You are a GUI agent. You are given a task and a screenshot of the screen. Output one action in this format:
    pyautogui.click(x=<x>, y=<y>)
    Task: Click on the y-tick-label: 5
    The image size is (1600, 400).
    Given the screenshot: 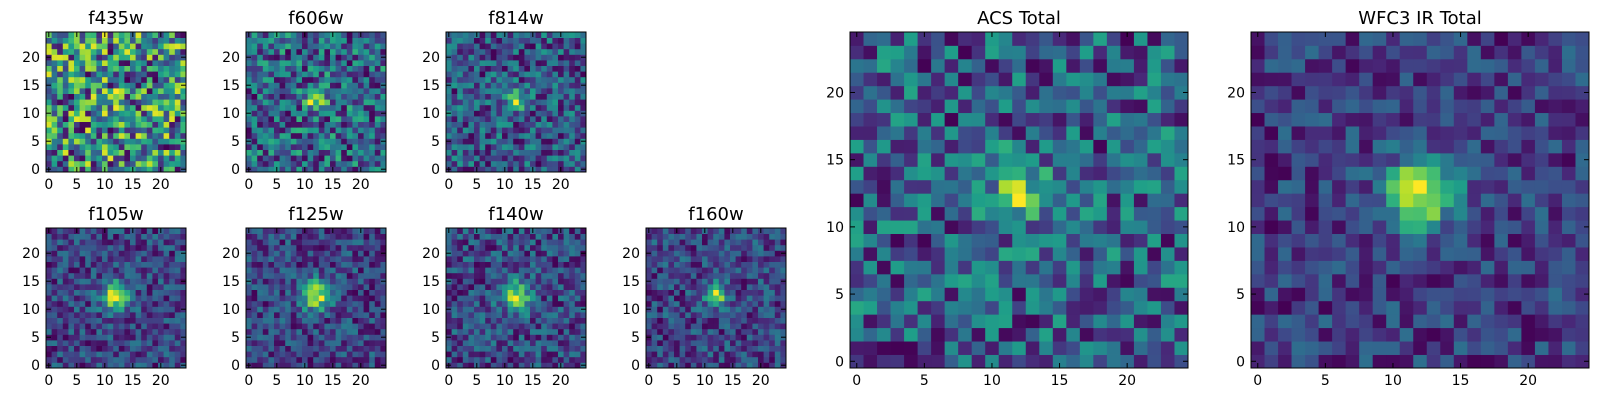 What is the action you would take?
    pyautogui.click(x=435, y=338)
    